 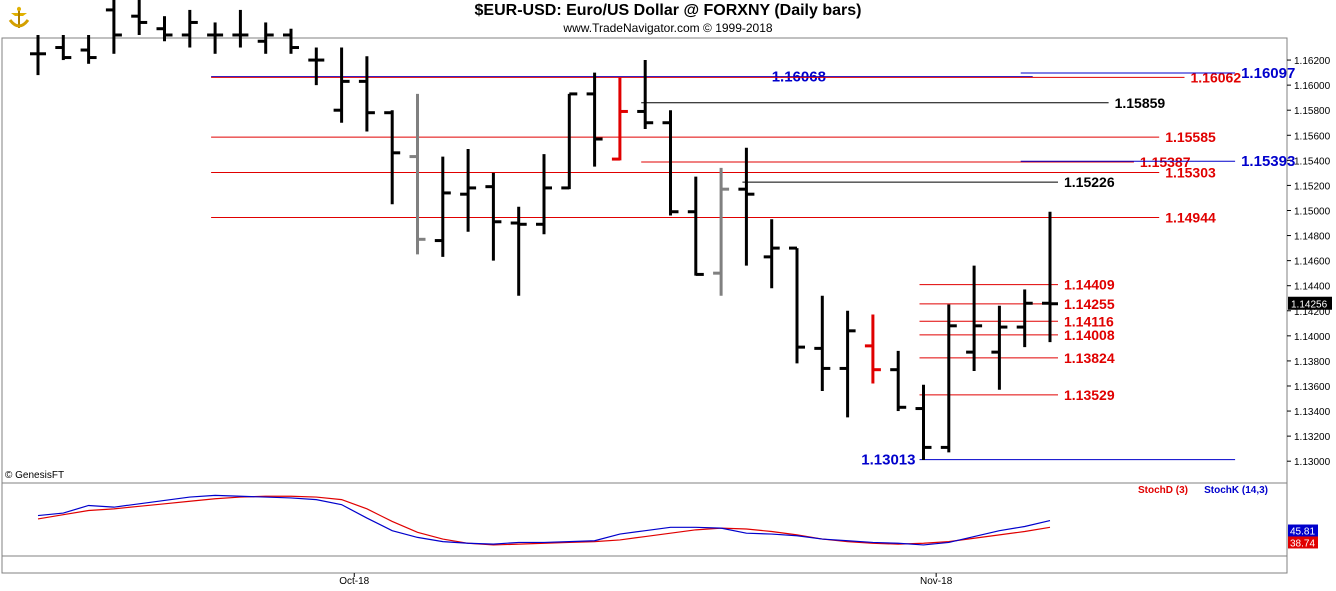 I want to click on price-level-label: 1.16097, so click(x=1268, y=73).